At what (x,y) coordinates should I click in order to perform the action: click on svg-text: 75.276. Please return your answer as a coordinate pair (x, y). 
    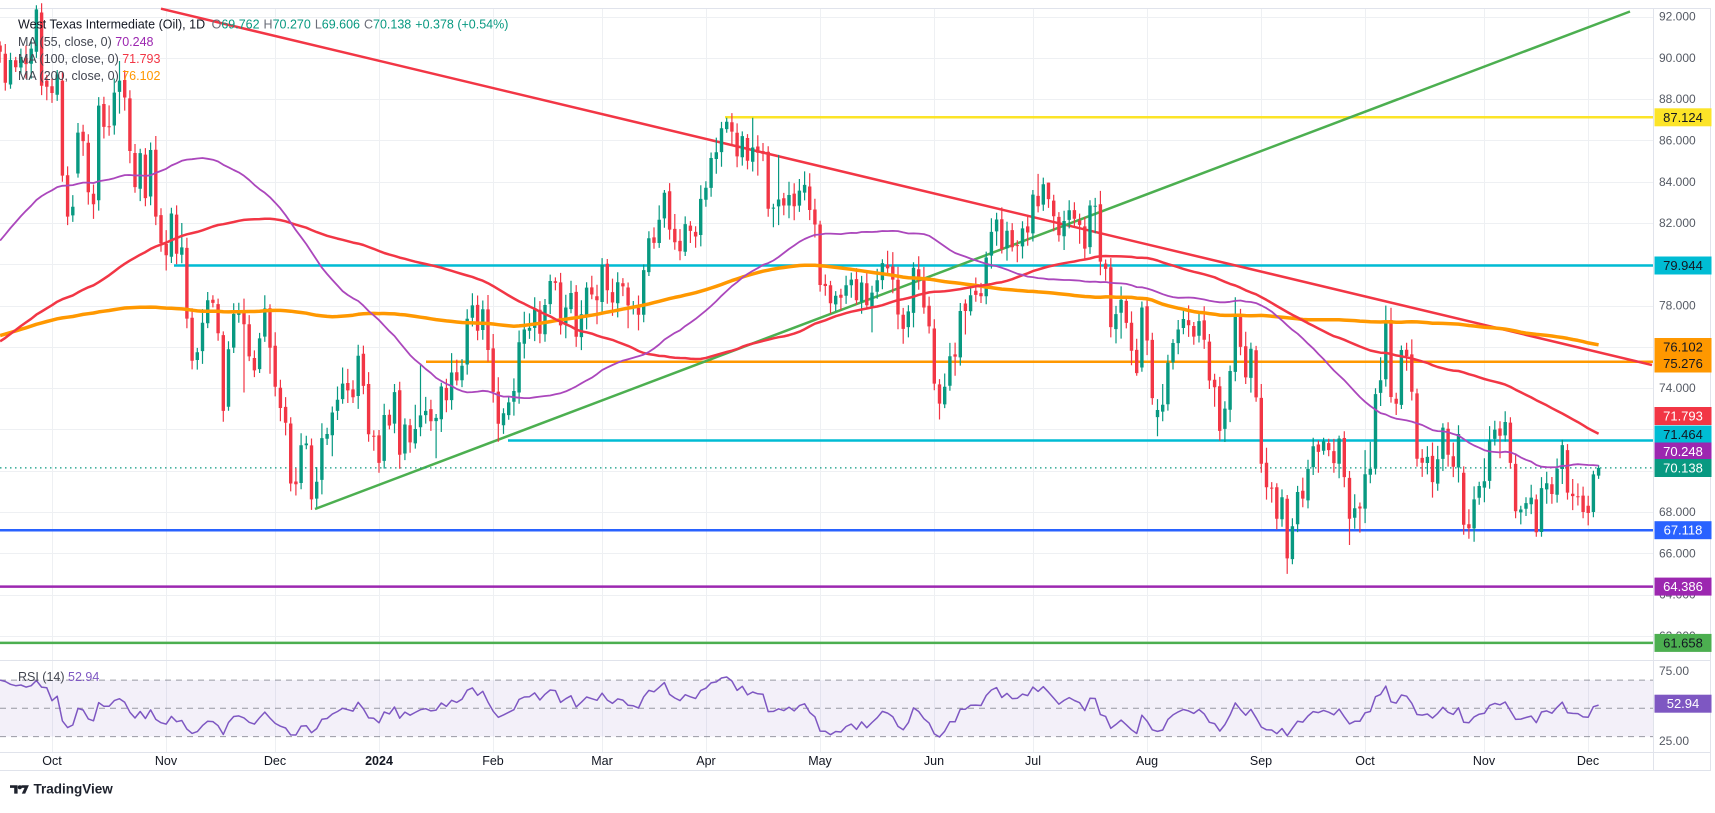
    Looking at the image, I should click on (1683, 363).